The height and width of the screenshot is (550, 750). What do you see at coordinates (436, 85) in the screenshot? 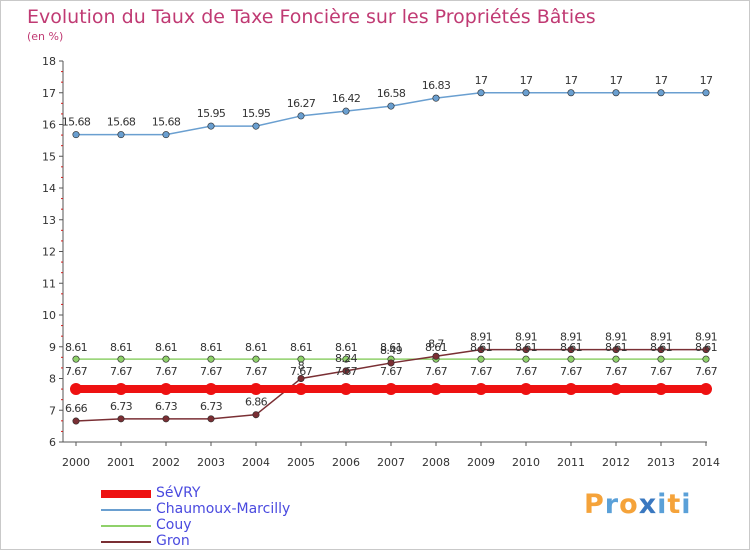
I see `data-label: 16.83` at bounding box center [436, 85].